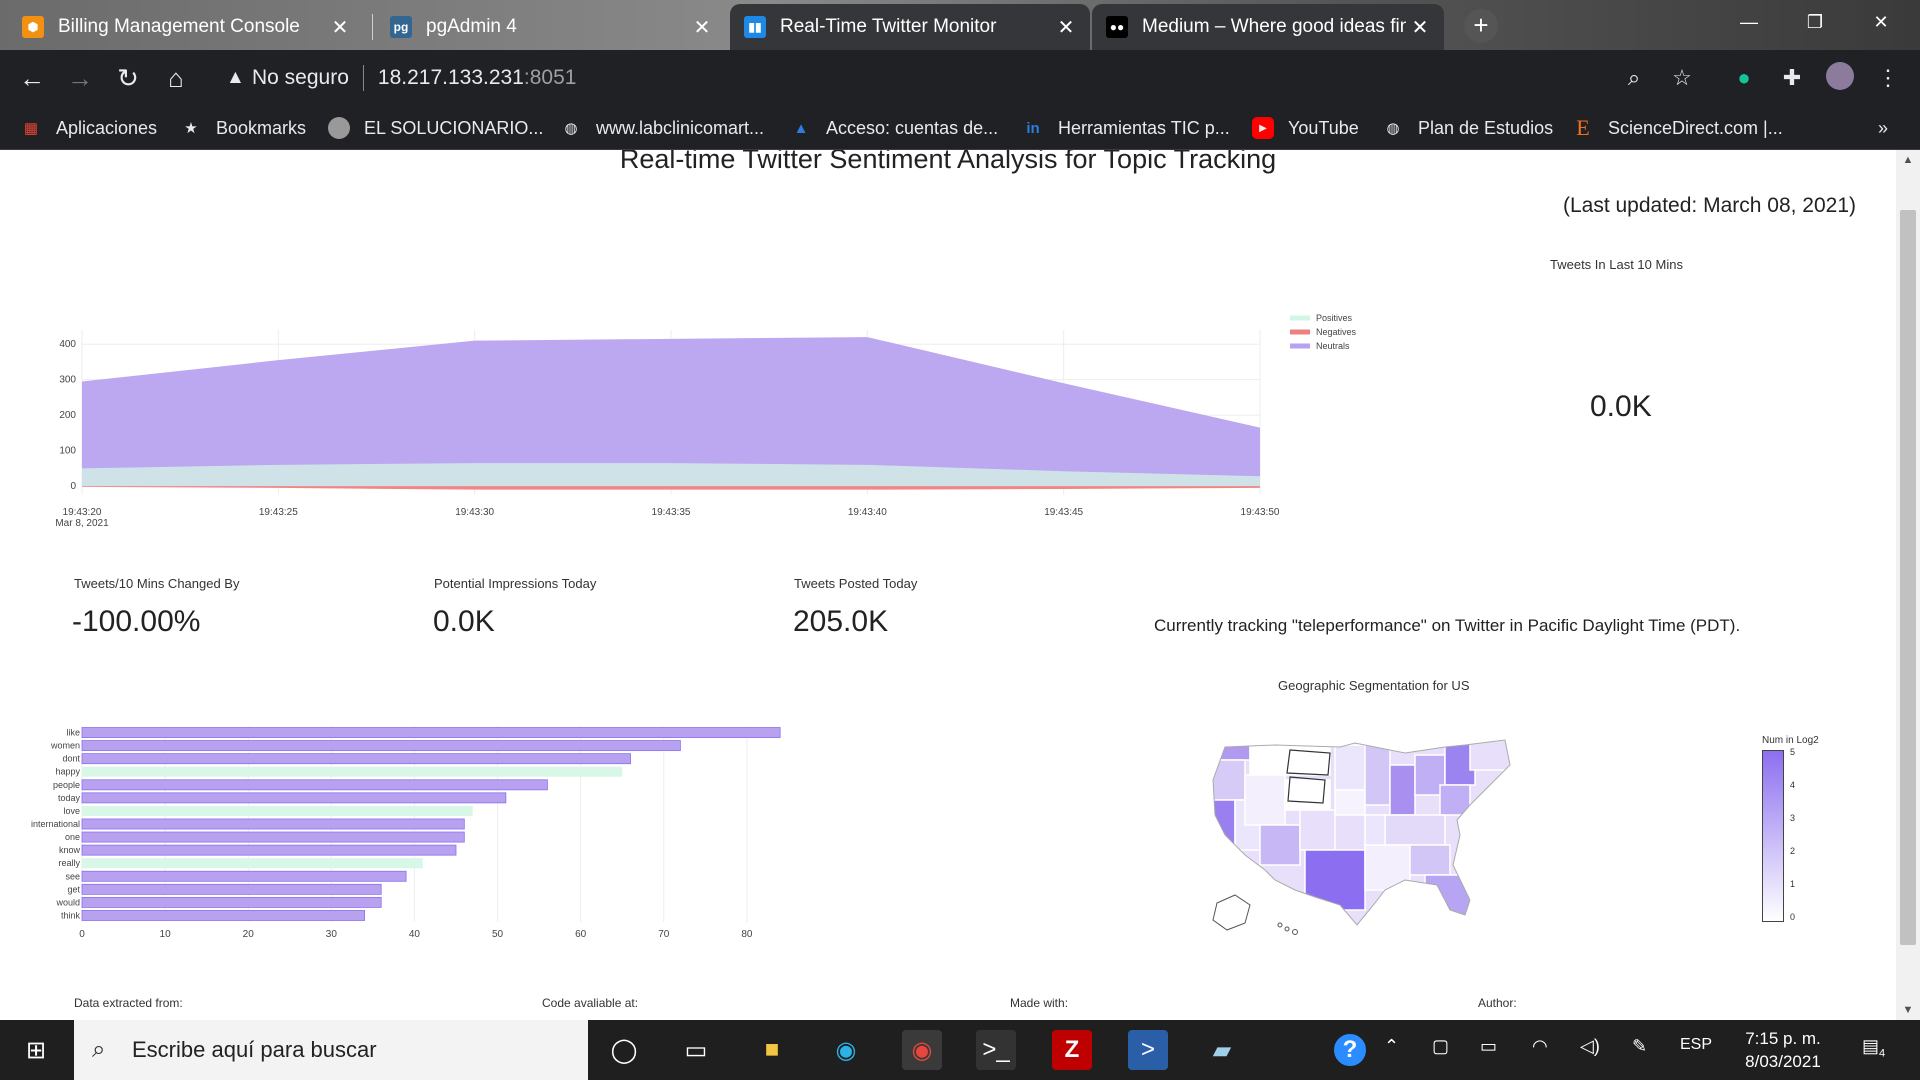  What do you see at coordinates (82, 523) in the screenshot?
I see `x-date-label: Mar 8, 2021` at bounding box center [82, 523].